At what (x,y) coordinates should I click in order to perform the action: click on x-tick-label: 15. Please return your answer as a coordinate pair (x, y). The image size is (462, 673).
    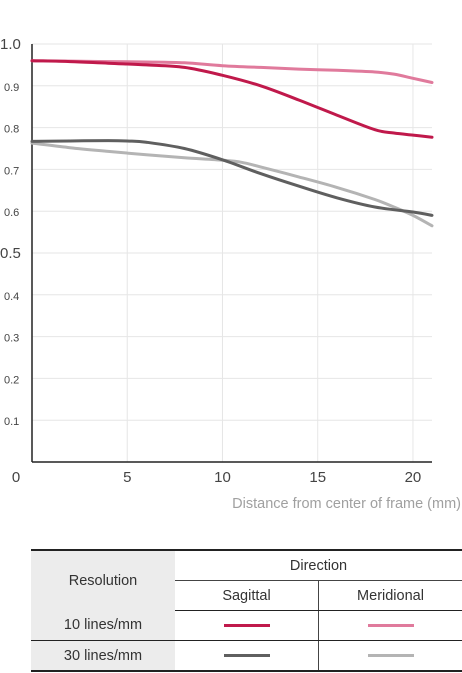
    Looking at the image, I should click on (317, 477).